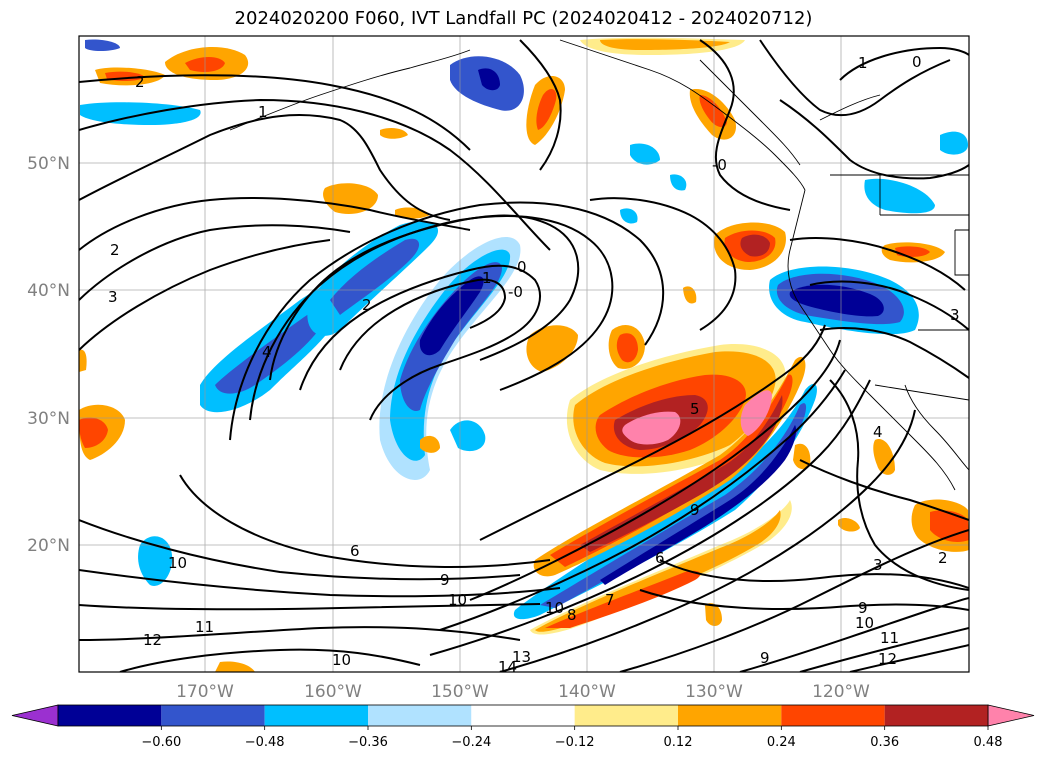  What do you see at coordinates (781, 742) in the screenshot?
I see `colorbar-tick-label: 0.24` at bounding box center [781, 742].